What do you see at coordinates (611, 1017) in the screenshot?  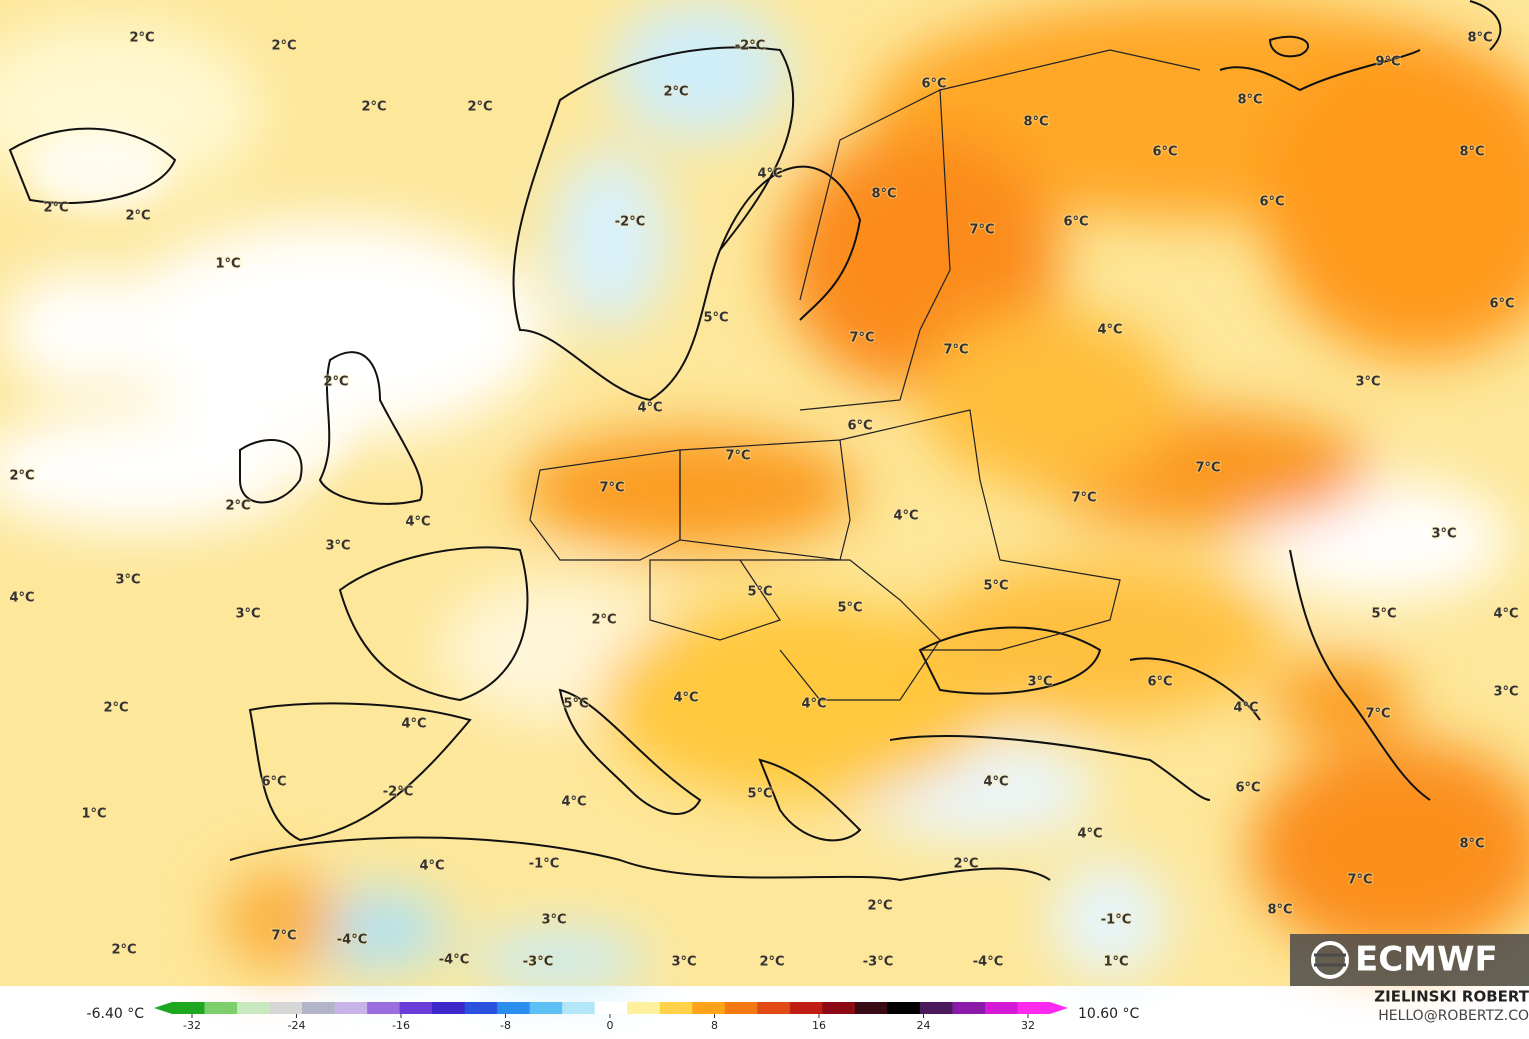 I see `colorbar: -32 -24 -16 -8 0 8 16 24 32` at bounding box center [611, 1017].